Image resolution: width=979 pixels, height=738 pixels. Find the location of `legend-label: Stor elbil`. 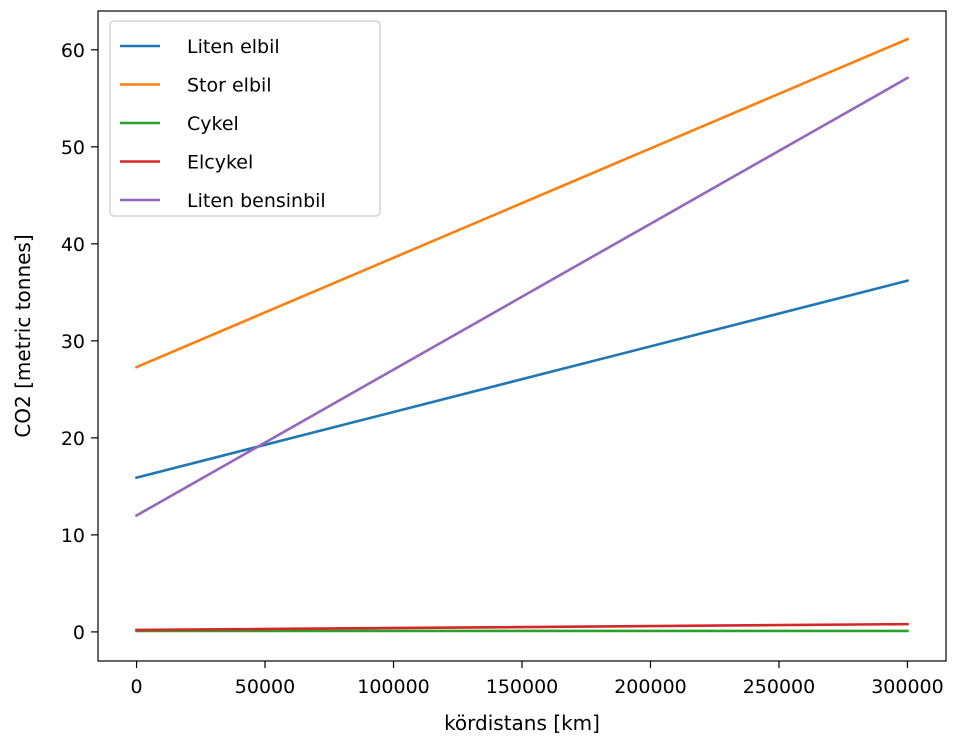

legend-label: Stor elbil is located at coordinates (229, 86).